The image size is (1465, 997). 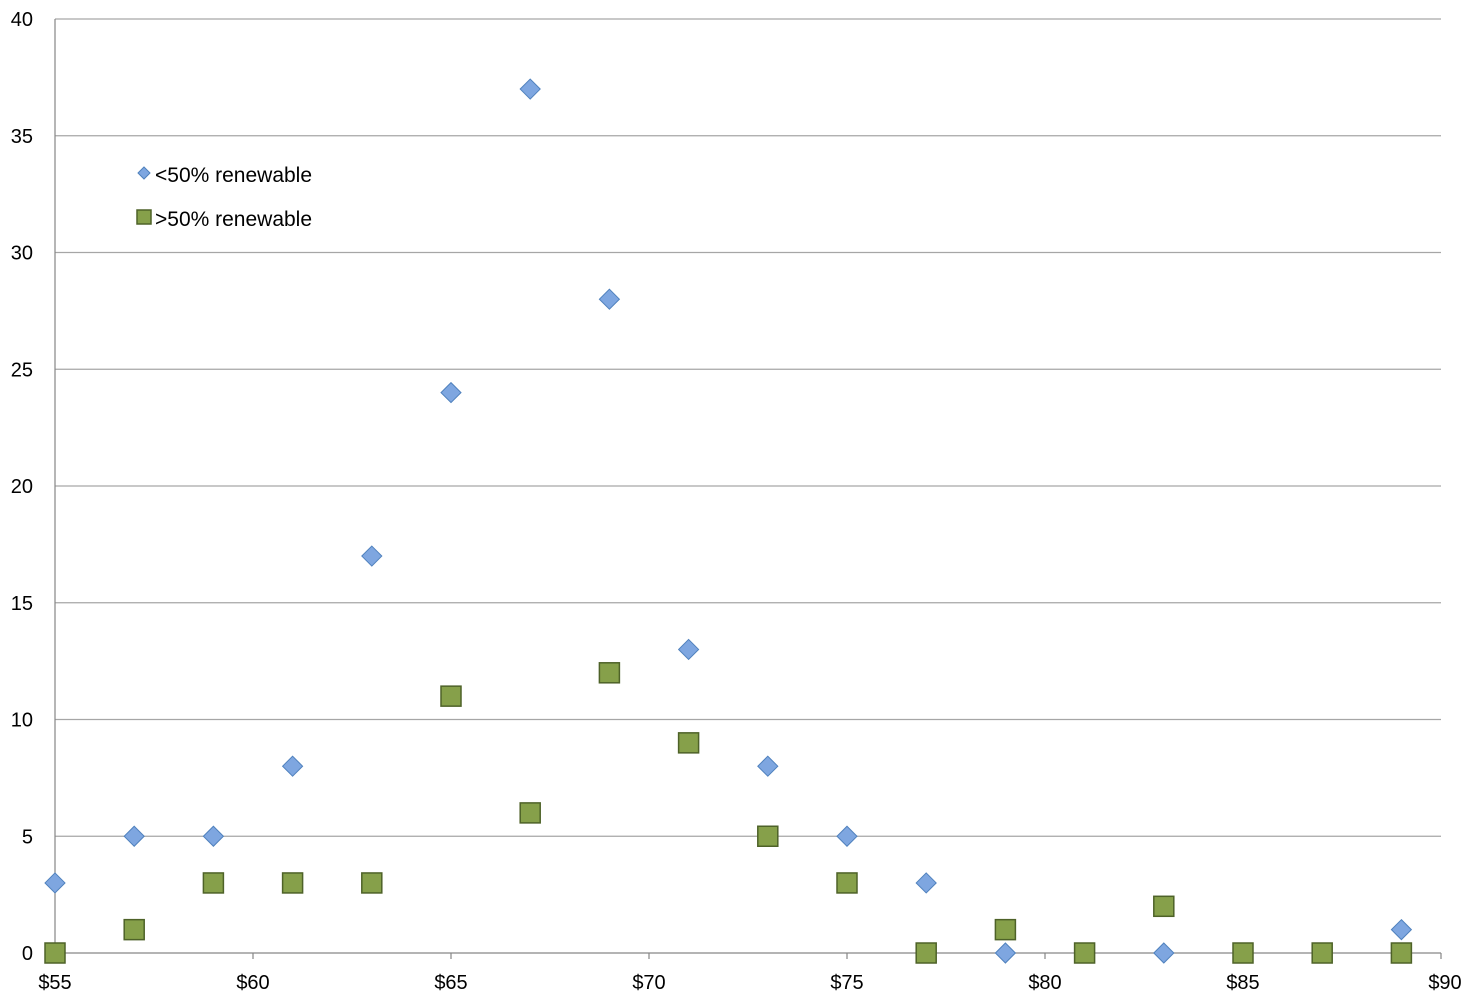 What do you see at coordinates (54, 983) in the screenshot?
I see `x-tick-label: $55` at bounding box center [54, 983].